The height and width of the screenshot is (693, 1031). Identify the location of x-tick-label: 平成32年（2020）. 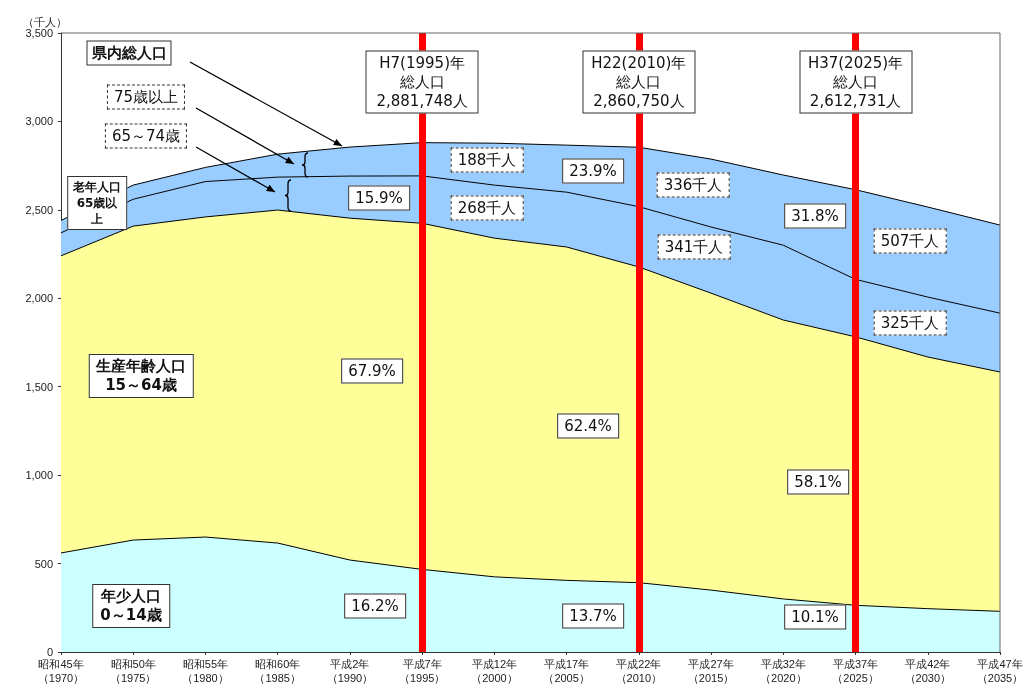
(783, 671).